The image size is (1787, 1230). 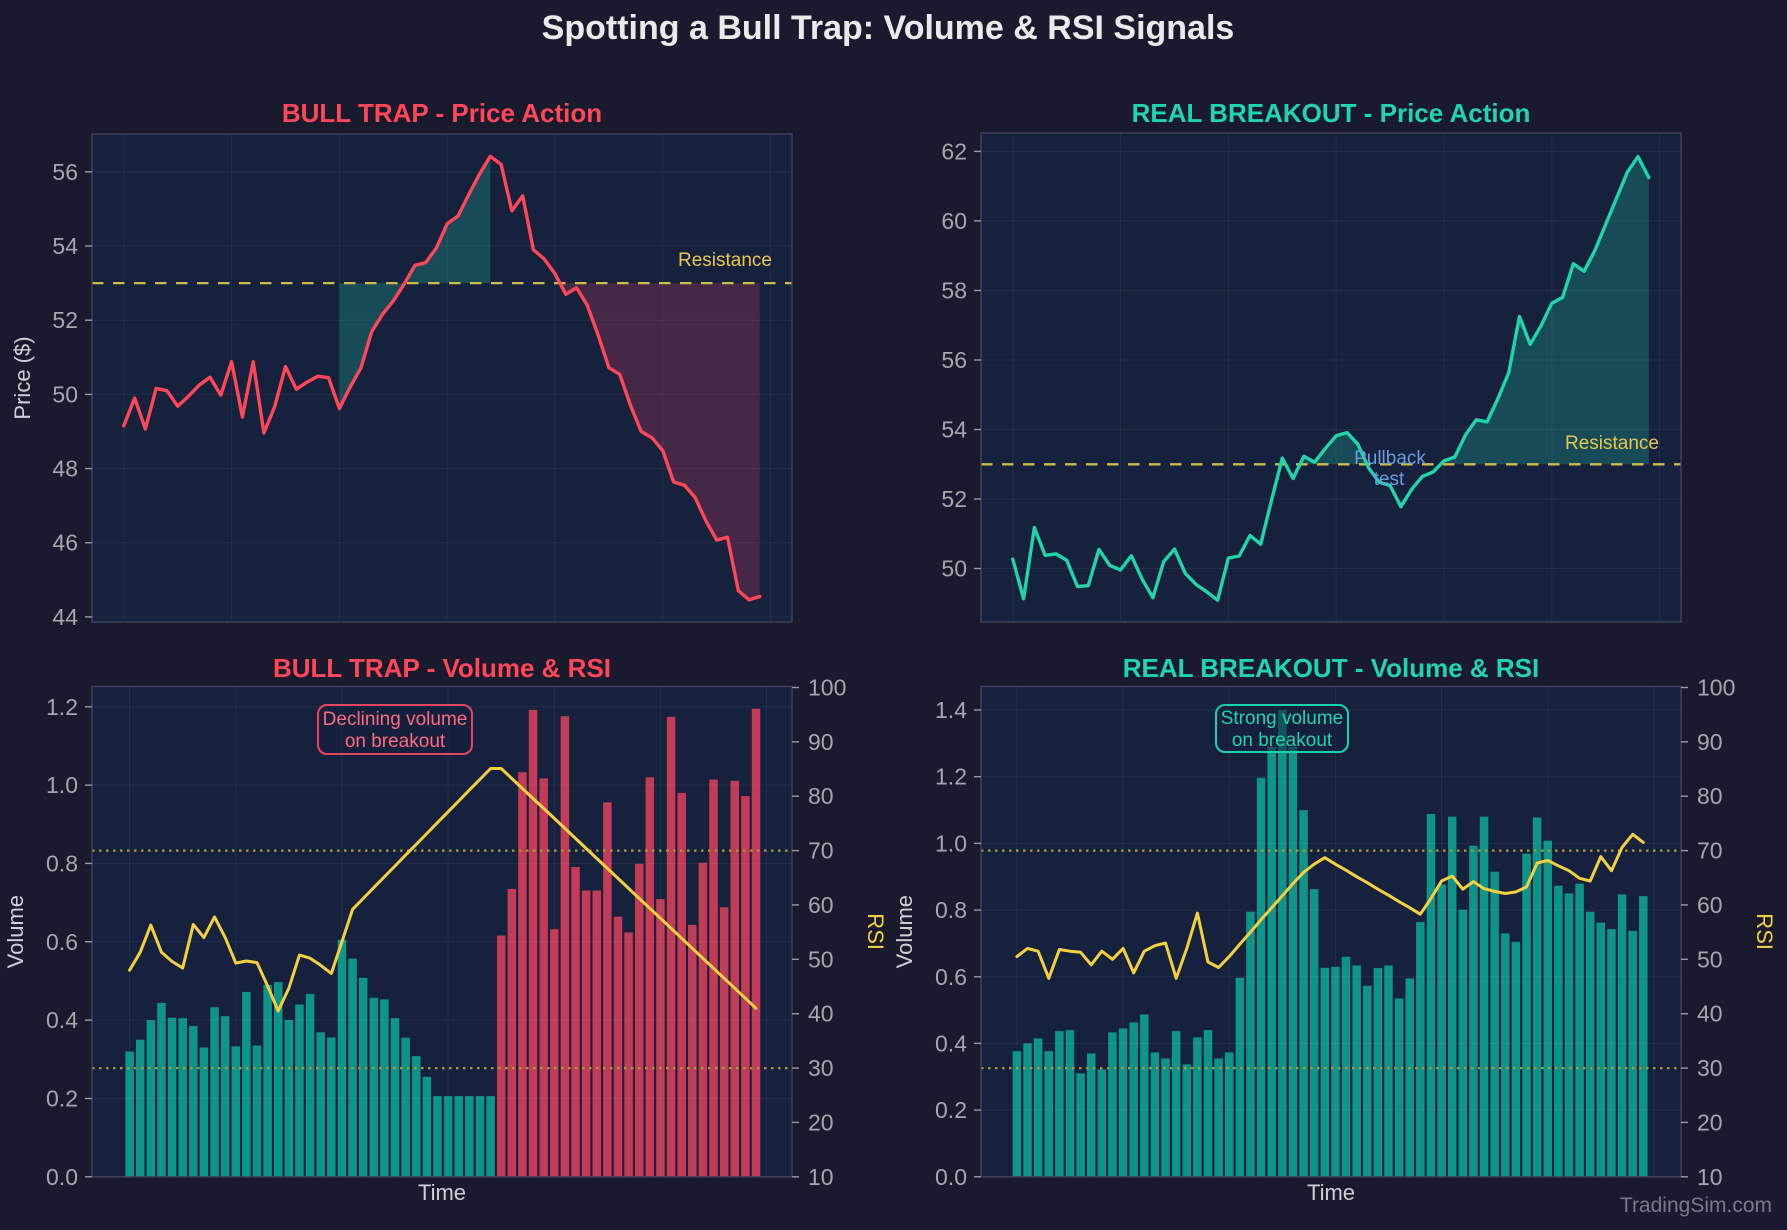 I want to click on svg-text: Pullback, so click(x=1390, y=458).